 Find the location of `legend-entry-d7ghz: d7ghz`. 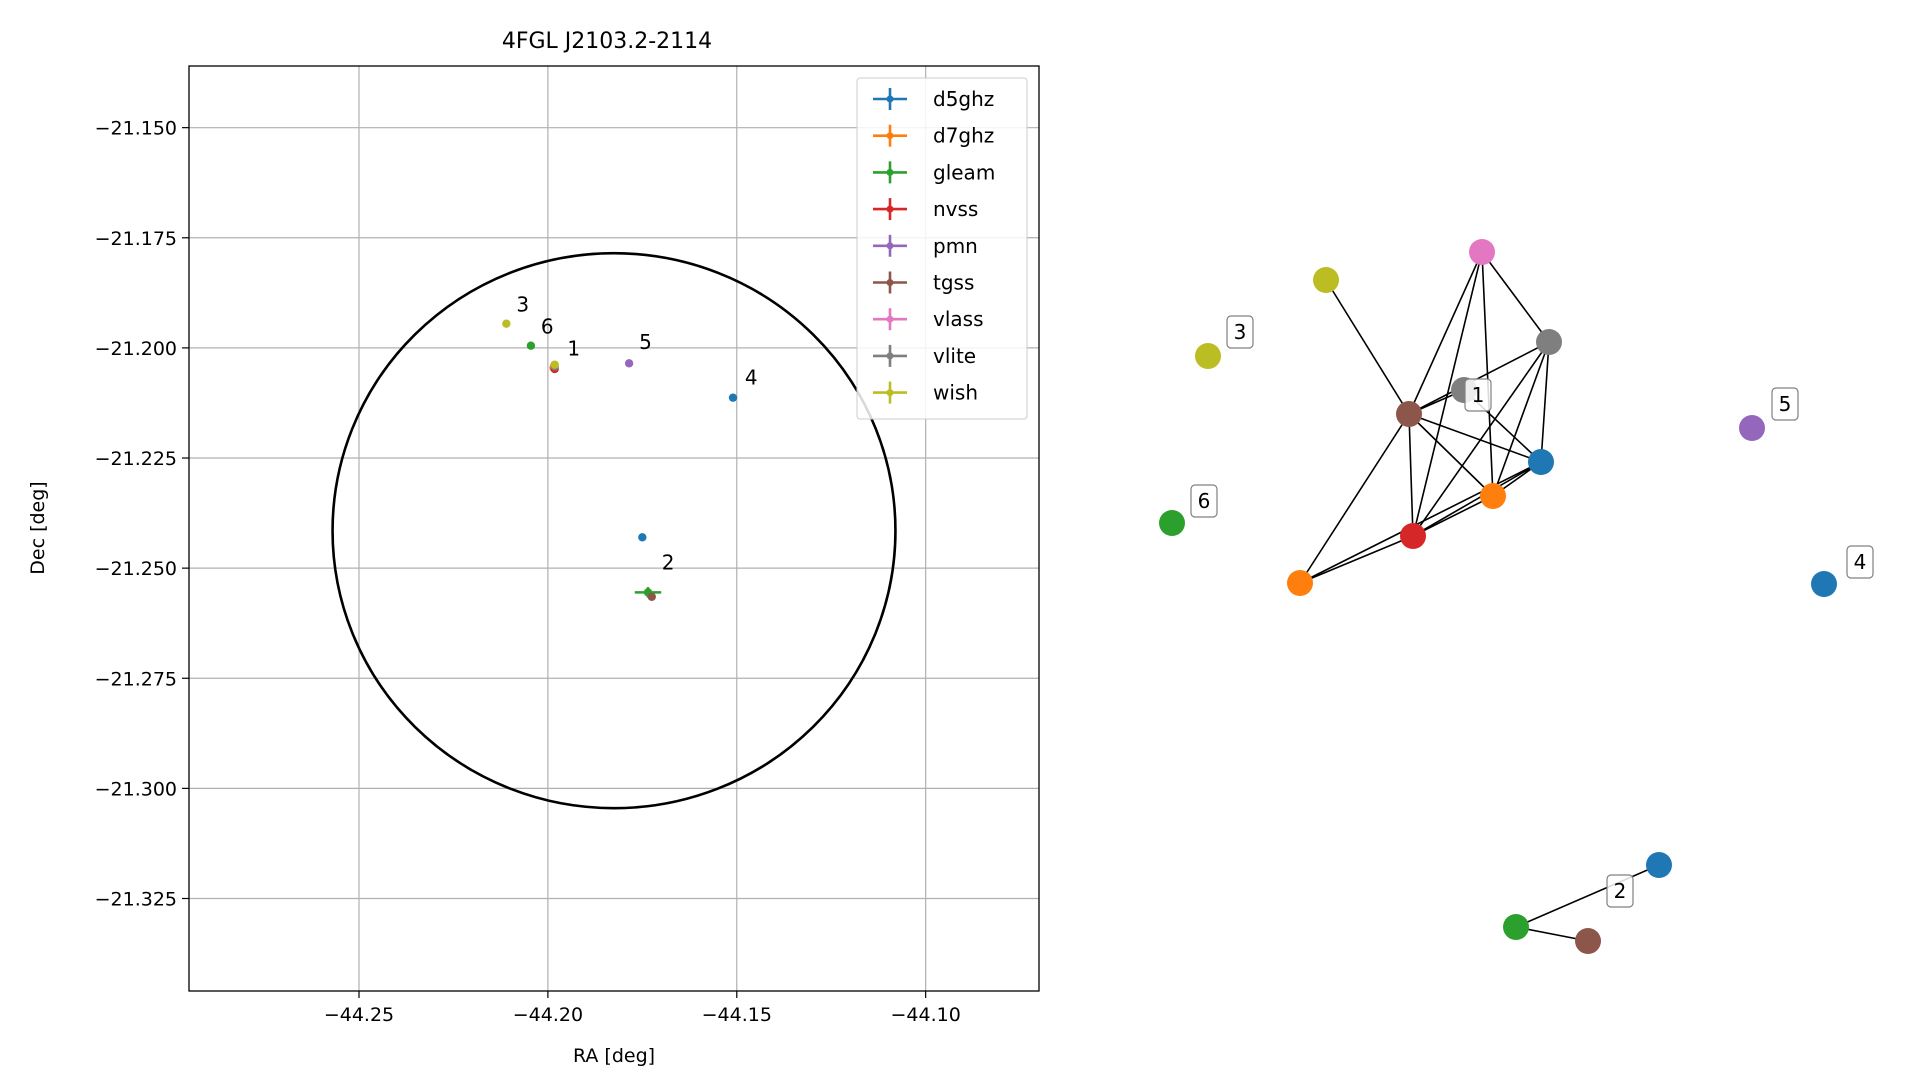

legend-entry-d7ghz: d7ghz is located at coordinates (933, 136).